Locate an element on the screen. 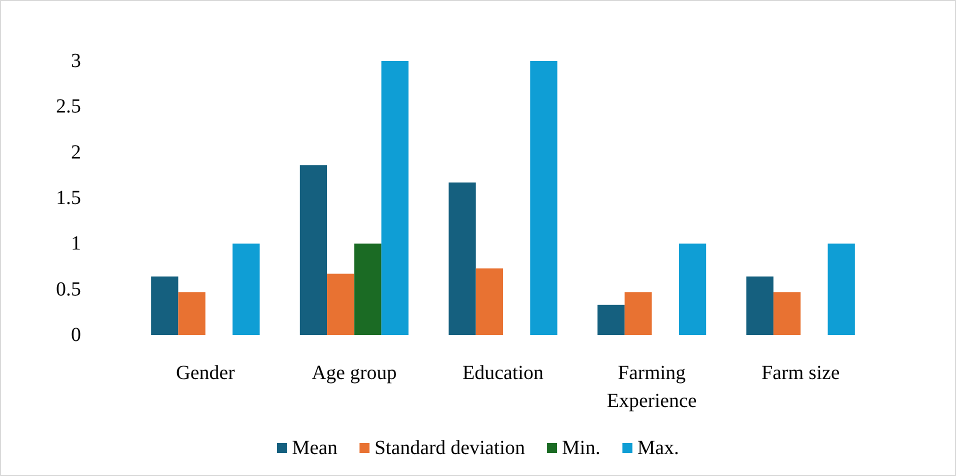  y-tick-label: 1 is located at coordinates (76, 243).